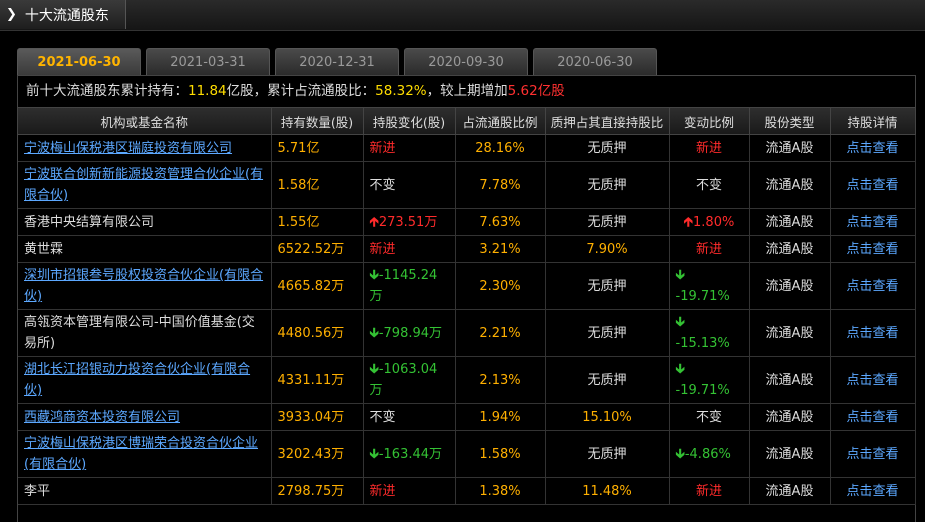 The image size is (925, 522). I want to click on pledge-cell: 7.90%, so click(607, 249).